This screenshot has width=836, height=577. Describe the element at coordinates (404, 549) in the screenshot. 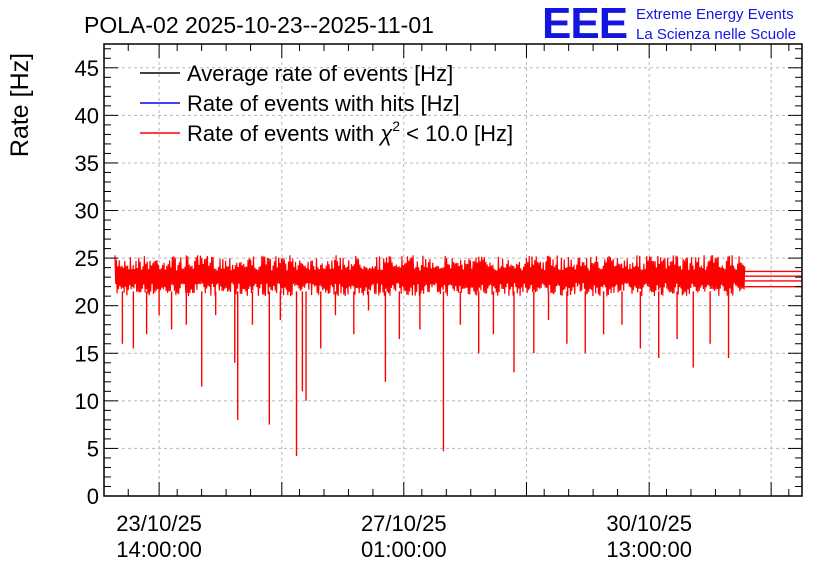

I see `x-tick-label-time: 01:00:00` at that location.